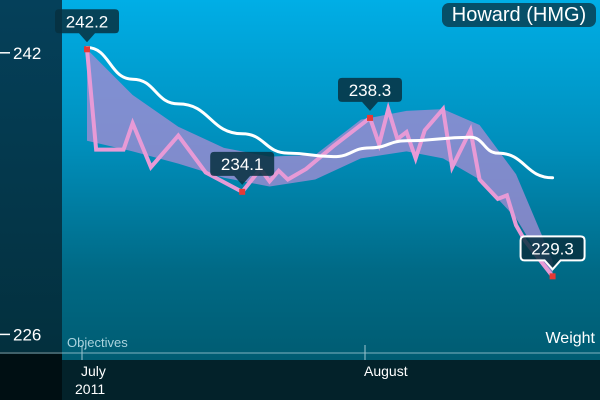 The height and width of the screenshot is (400, 600). What do you see at coordinates (27, 53) in the screenshot?
I see `y-tick-label: 242` at bounding box center [27, 53].